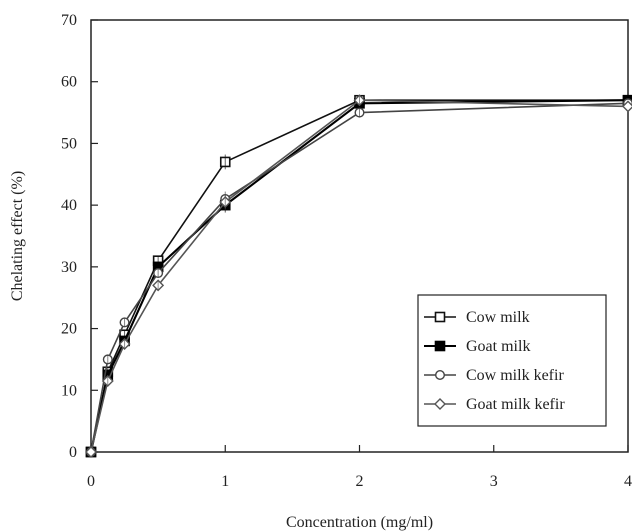 Image resolution: width=632 pixels, height=532 pixels. Describe the element at coordinates (225, 481) in the screenshot. I see `x-tick-label-1: 1` at that location.